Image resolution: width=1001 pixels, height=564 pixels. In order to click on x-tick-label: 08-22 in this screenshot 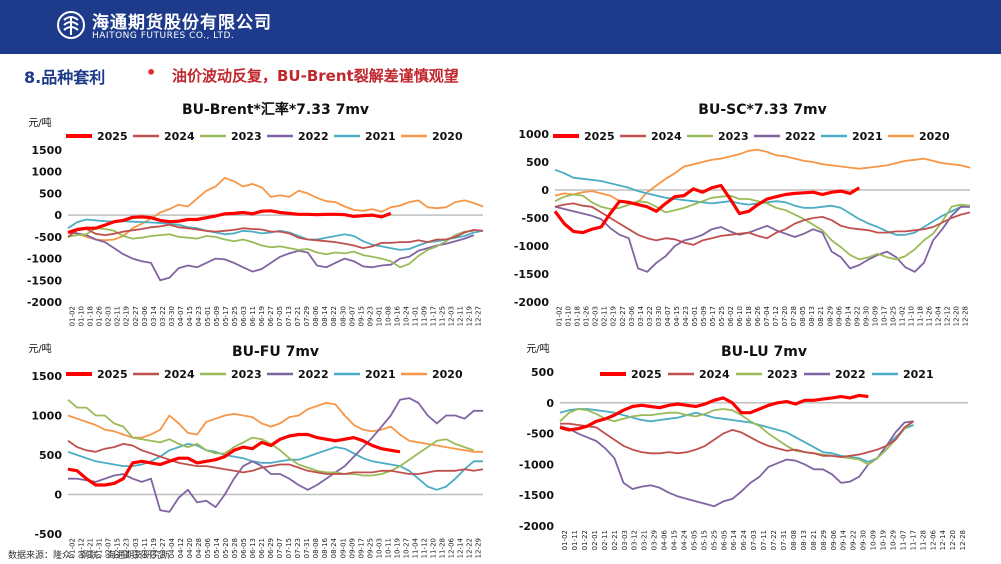, I will do `click(334, 316)`.